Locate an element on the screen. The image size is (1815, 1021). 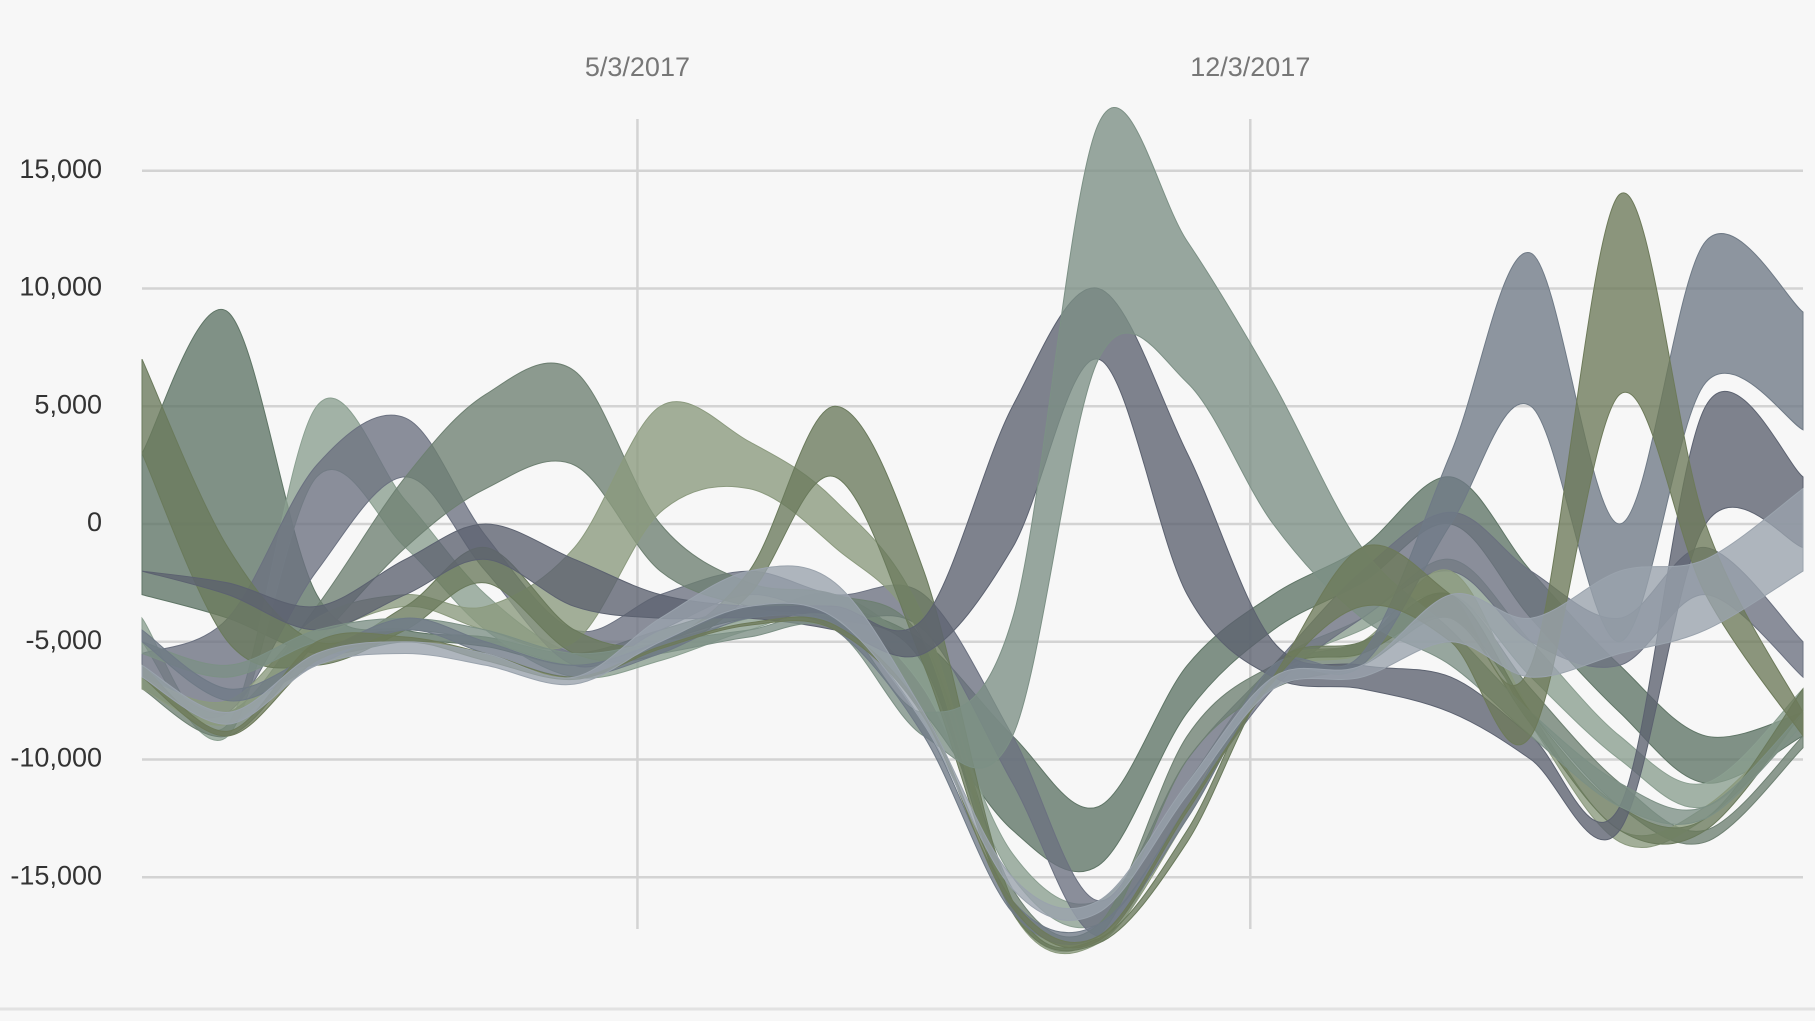
y-tick-label: -5,000 is located at coordinates (63, 640).